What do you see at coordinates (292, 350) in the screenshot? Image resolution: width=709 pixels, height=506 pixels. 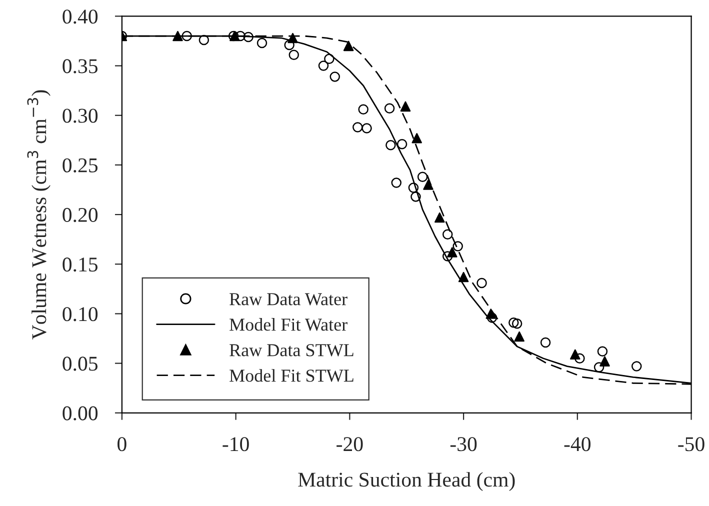 I see `legend-label: Raw Data STWL` at bounding box center [292, 350].